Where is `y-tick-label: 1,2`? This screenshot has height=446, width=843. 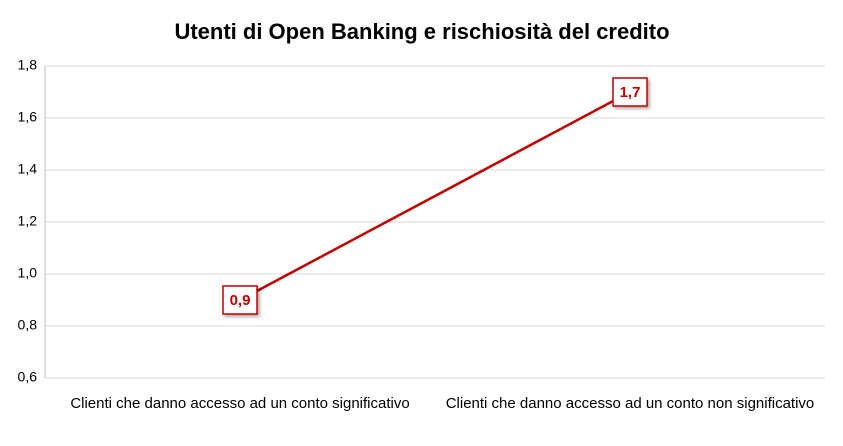
y-tick-label: 1,2 is located at coordinates (28, 221).